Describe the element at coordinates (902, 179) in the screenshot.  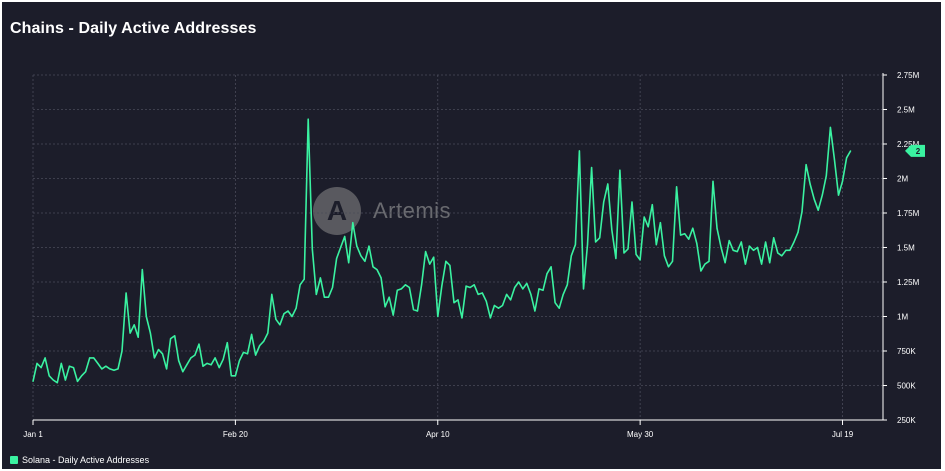
I see `y-tick-label: 2M` at that location.